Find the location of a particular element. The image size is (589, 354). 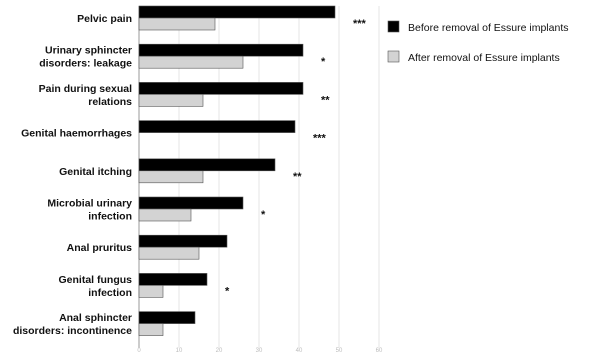

legend-label: Before removal of Essure implants is located at coordinates (488, 28).